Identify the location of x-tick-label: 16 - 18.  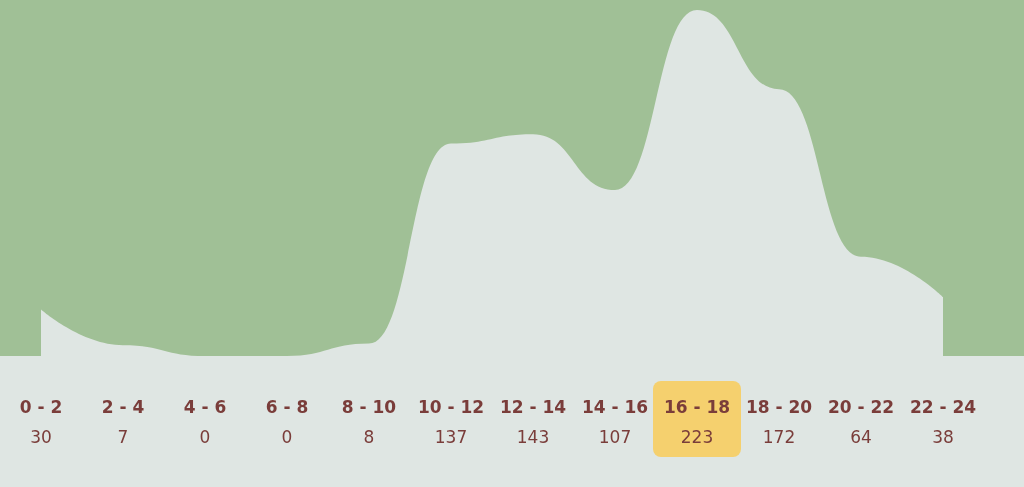
(697, 406).